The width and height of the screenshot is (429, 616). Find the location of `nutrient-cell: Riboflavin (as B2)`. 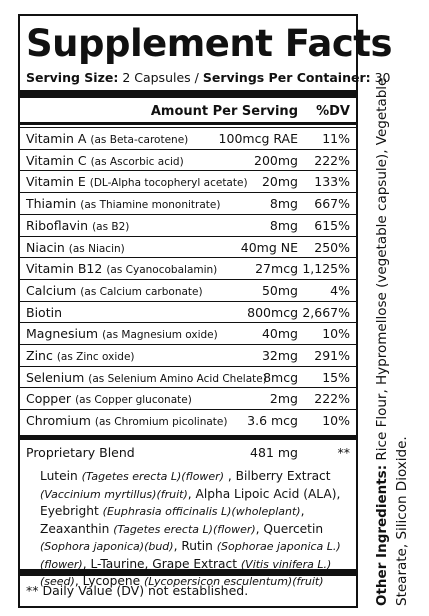

nutrient-cell: Riboflavin (as B2) is located at coordinates (77, 225).